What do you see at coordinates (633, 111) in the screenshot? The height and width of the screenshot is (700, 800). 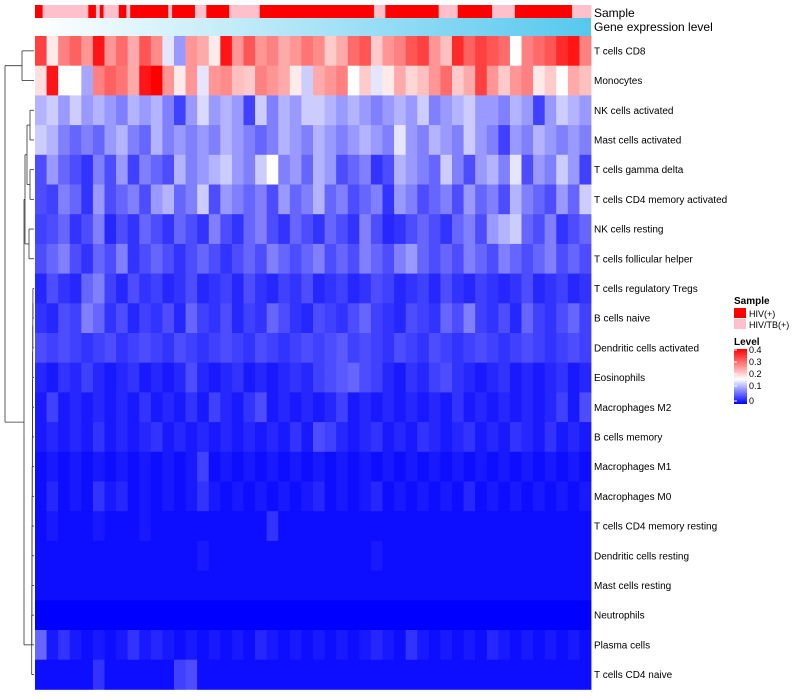 I see `row-label: NK cells activated` at bounding box center [633, 111].